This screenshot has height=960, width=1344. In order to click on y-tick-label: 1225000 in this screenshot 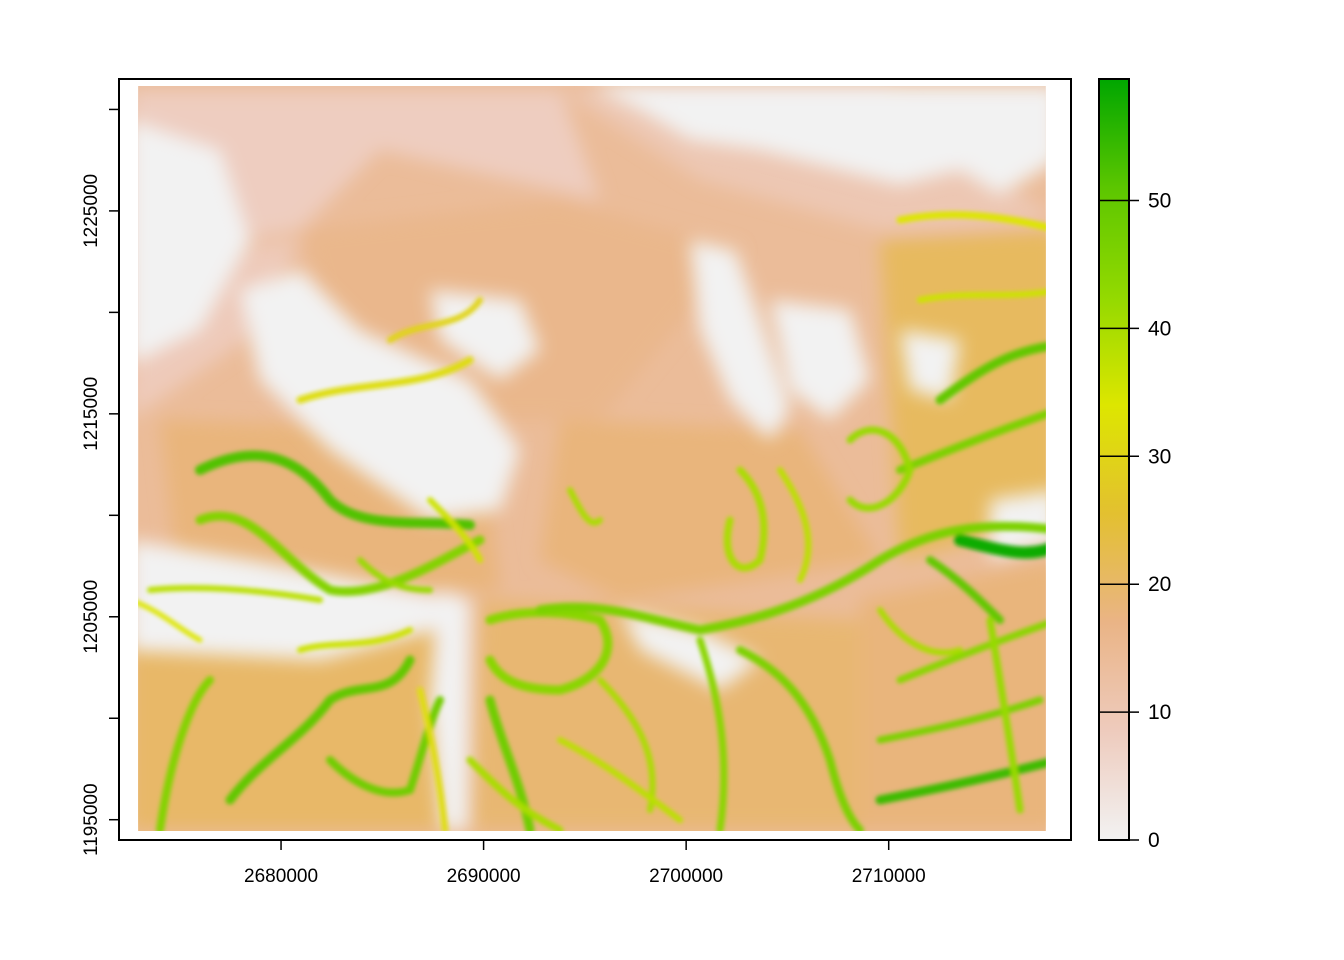, I will do `click(91, 211)`.